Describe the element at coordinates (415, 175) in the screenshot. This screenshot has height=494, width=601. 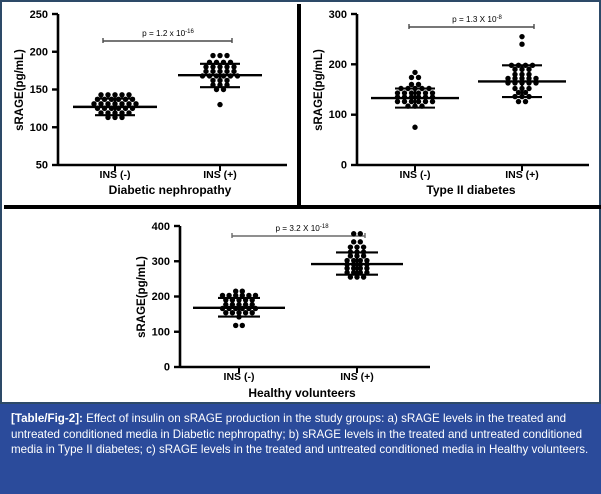
I see `group-label-b-ins-neg: INS (-)` at that location.